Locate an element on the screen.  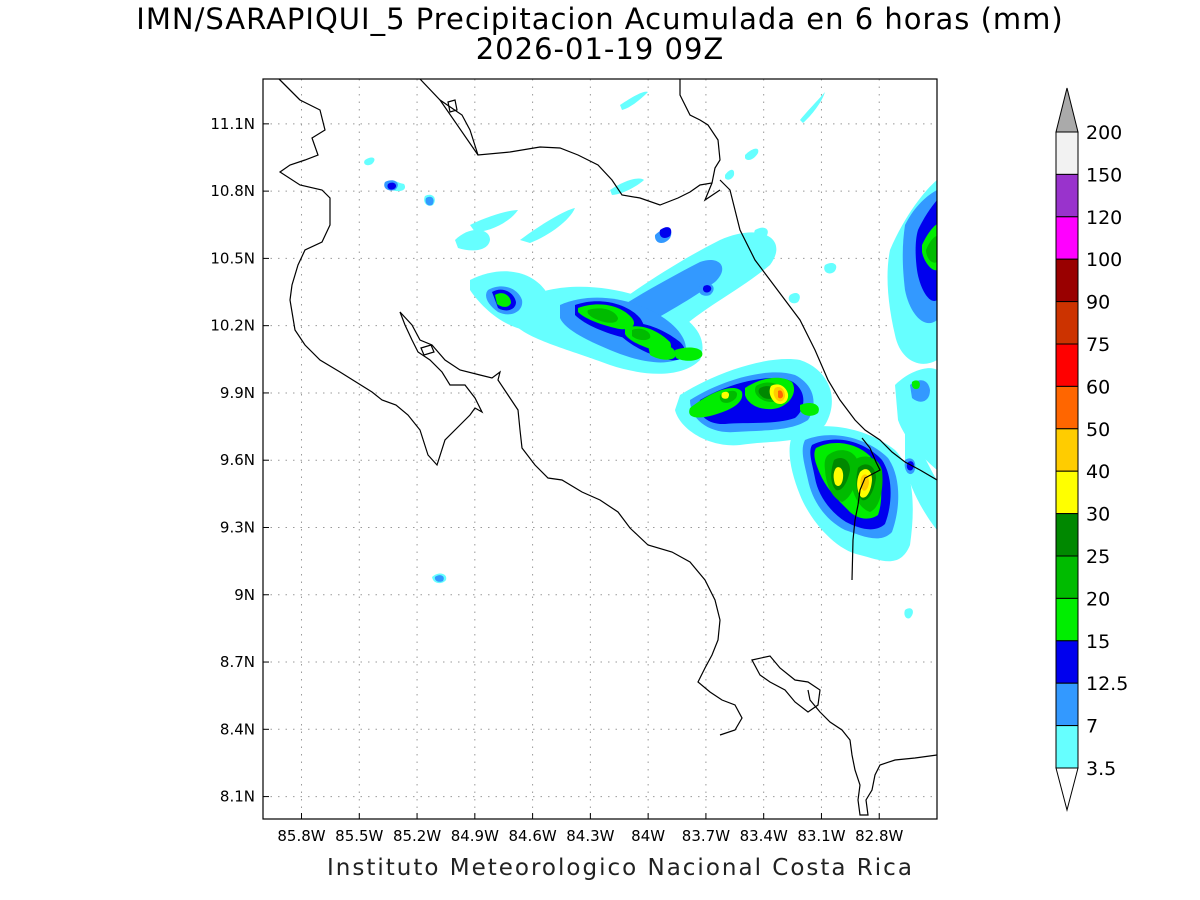
colorbar-level-label: 3.5 is located at coordinates (1101, 769).